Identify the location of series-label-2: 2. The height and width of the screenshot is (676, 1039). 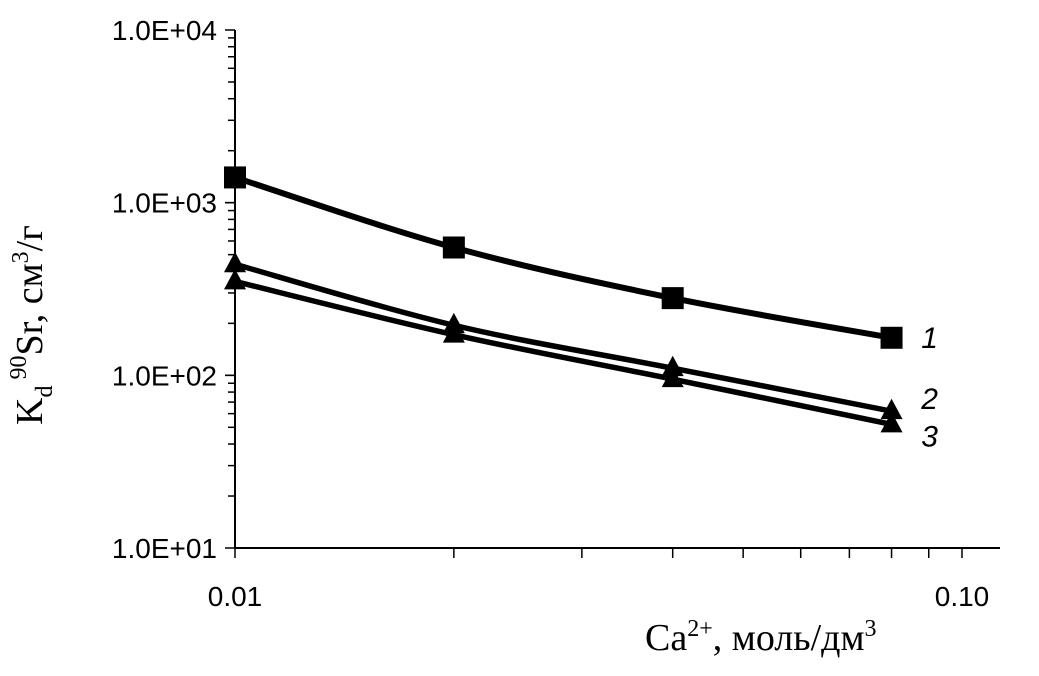
(929, 399).